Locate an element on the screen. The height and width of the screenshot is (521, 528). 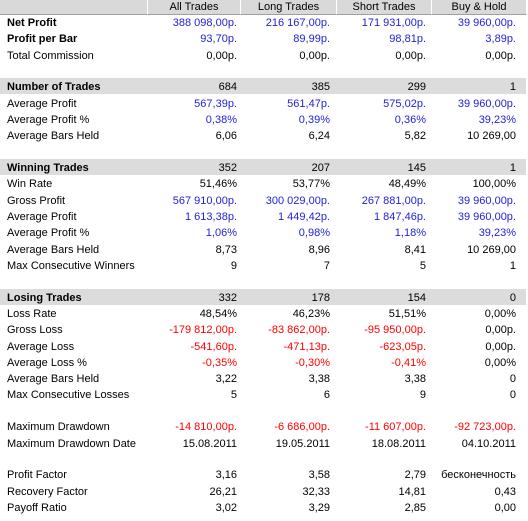
value-cell: 26,21 is located at coordinates (223, 491).